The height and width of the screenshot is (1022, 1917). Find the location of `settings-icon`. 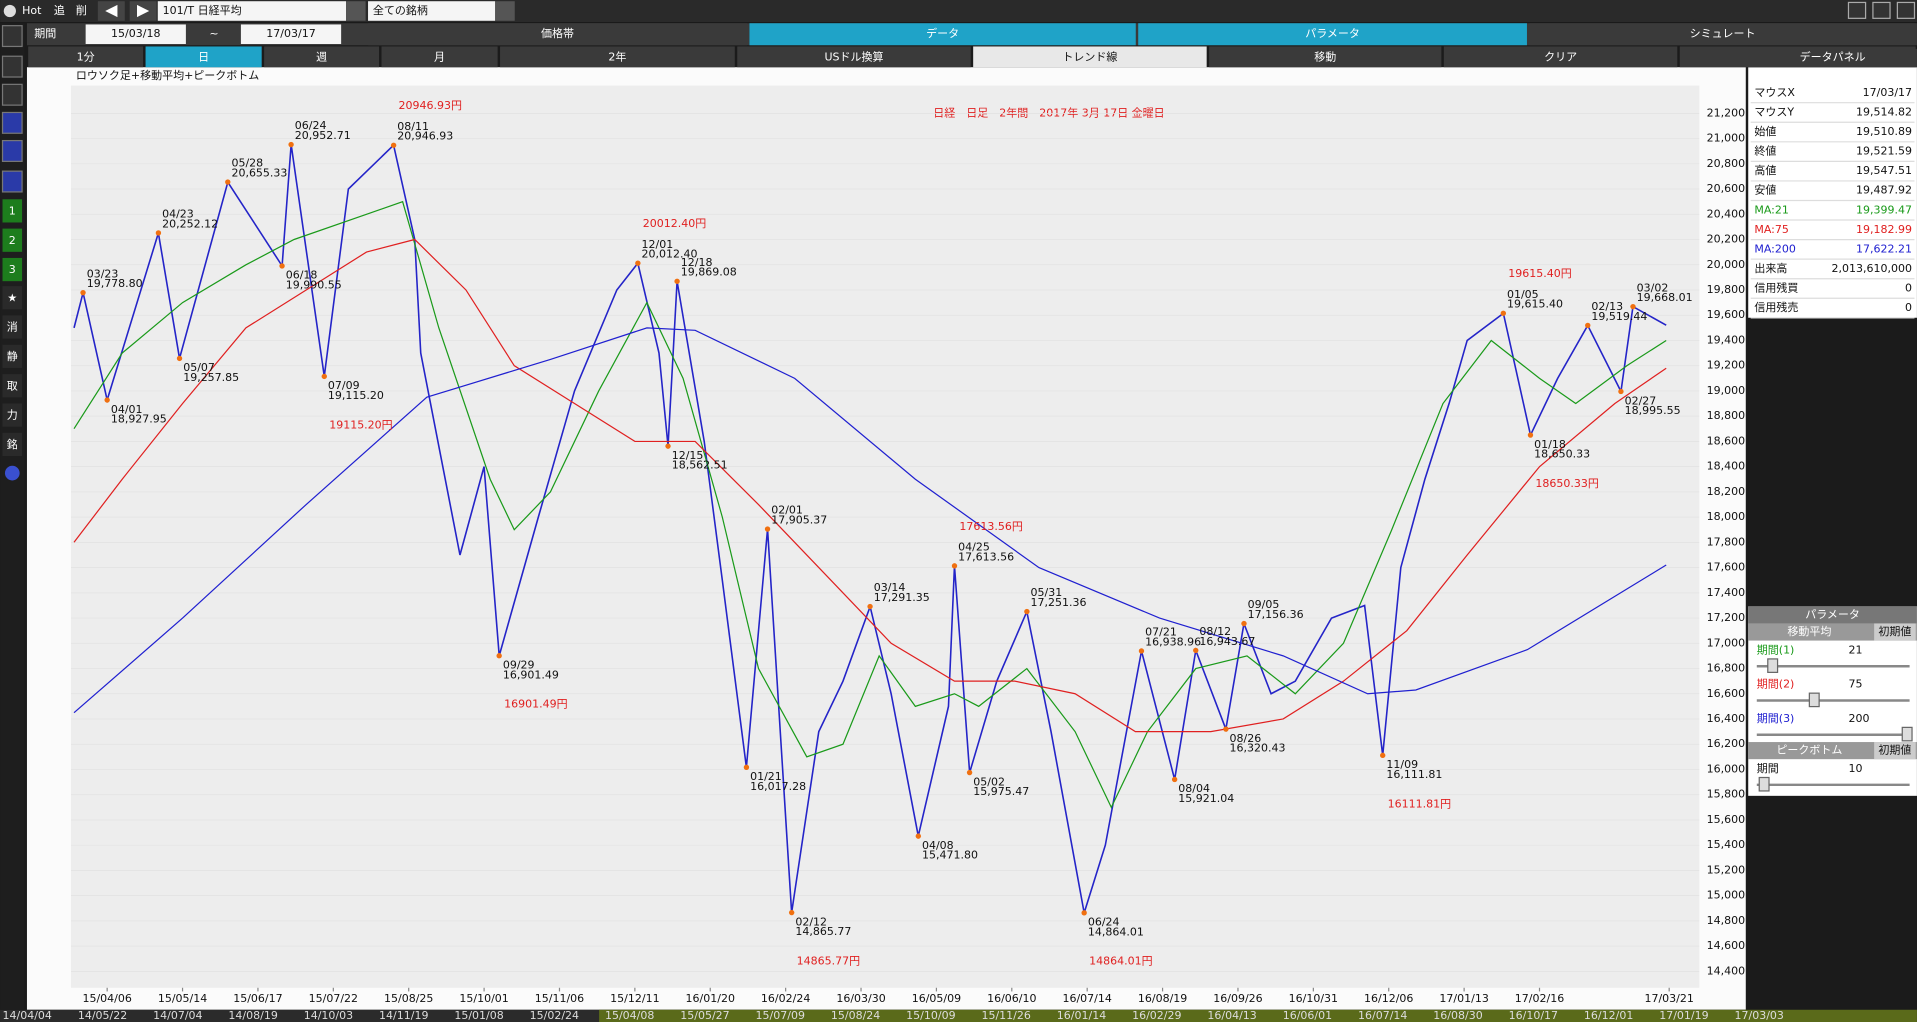

settings-icon is located at coordinates (12, 473).